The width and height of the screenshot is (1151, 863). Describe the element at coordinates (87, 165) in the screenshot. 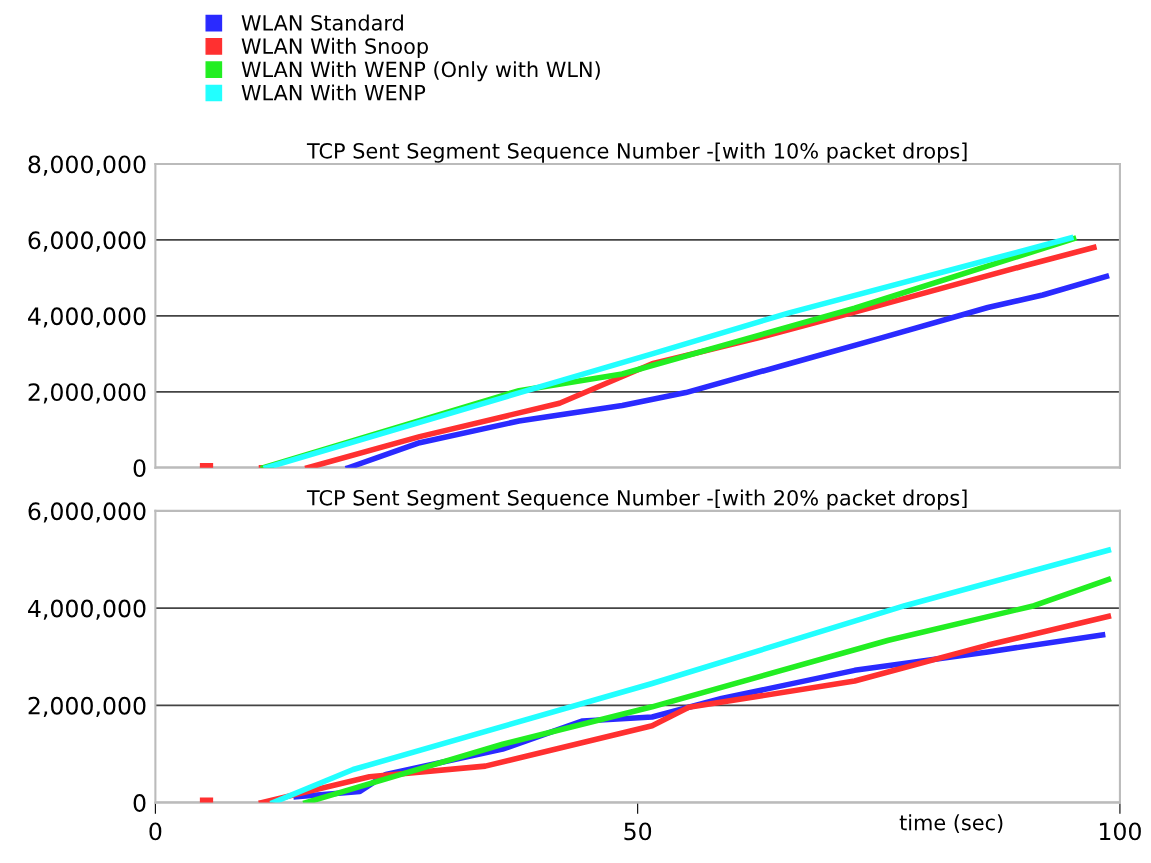

I see `y-tick-label: 8,000,000` at that location.